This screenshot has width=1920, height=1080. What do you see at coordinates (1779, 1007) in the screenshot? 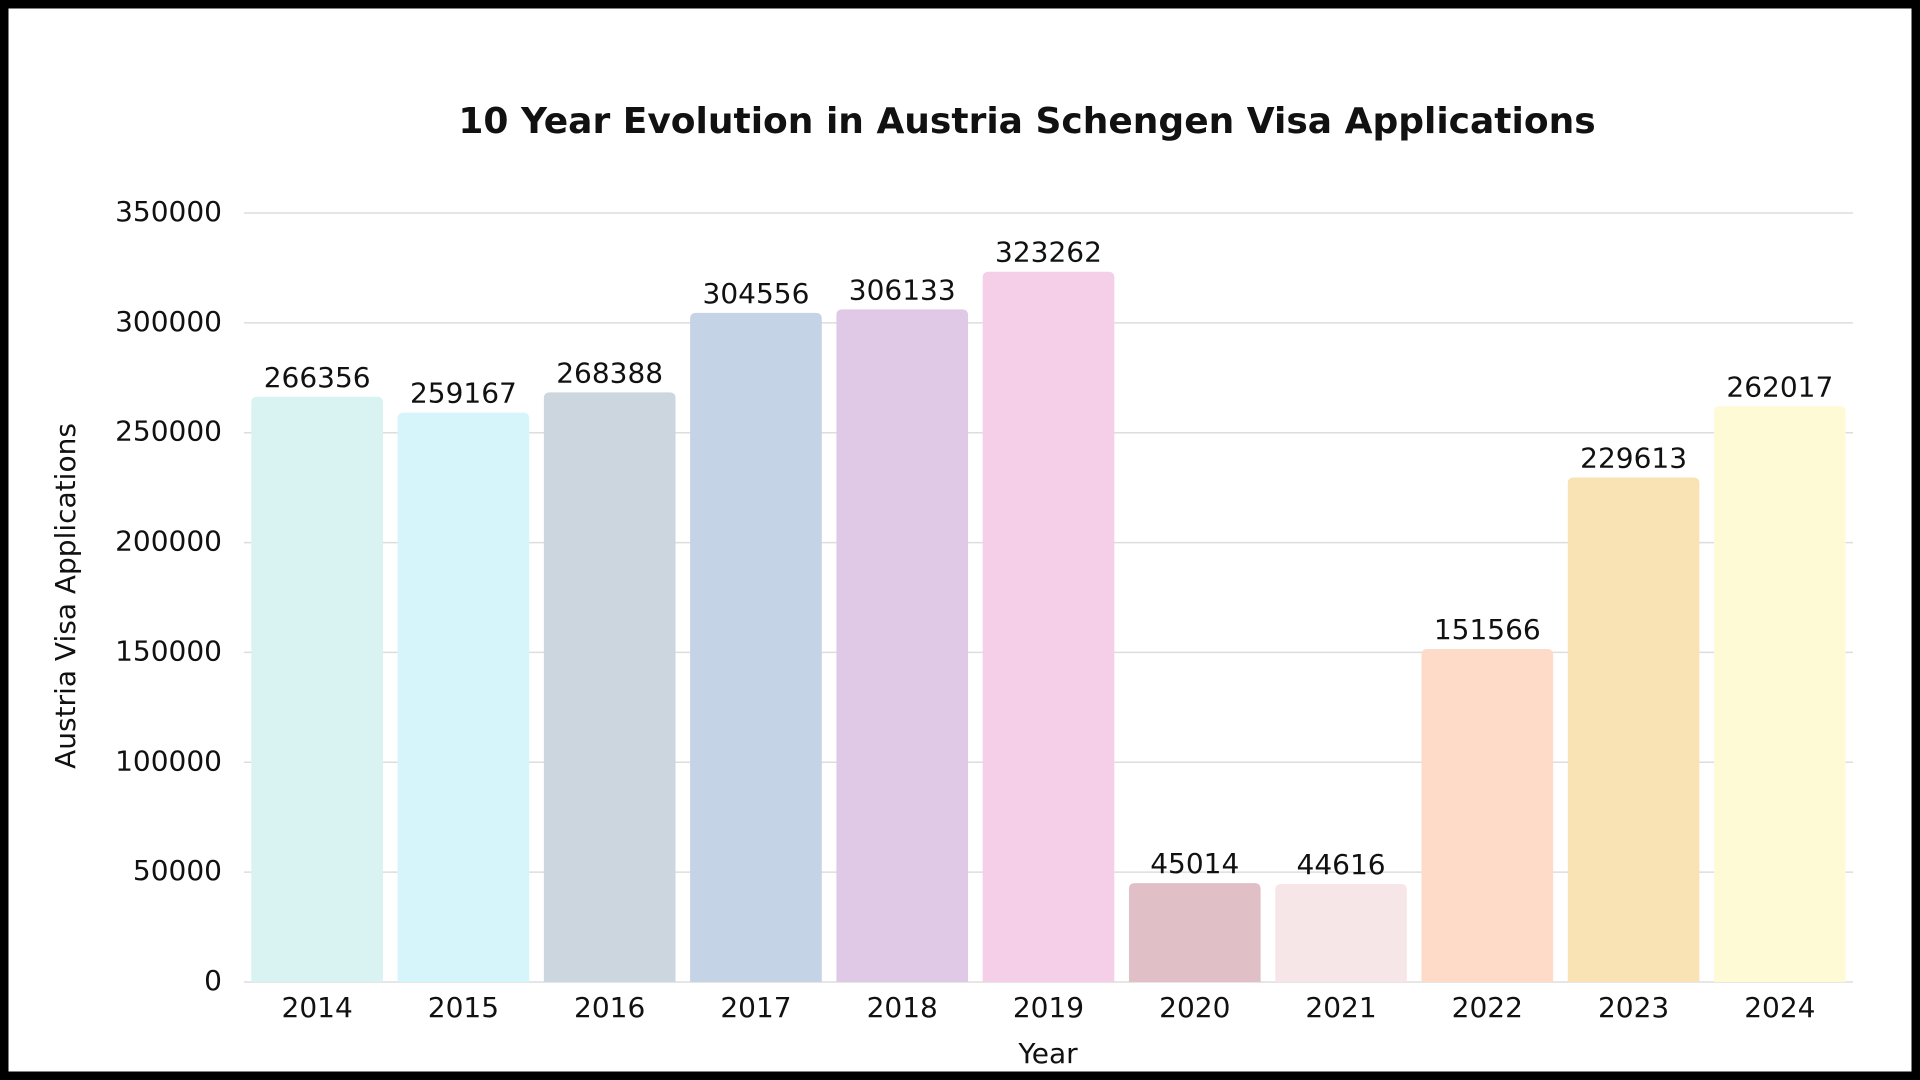
I see `x-tick-label: 2024` at bounding box center [1779, 1007].